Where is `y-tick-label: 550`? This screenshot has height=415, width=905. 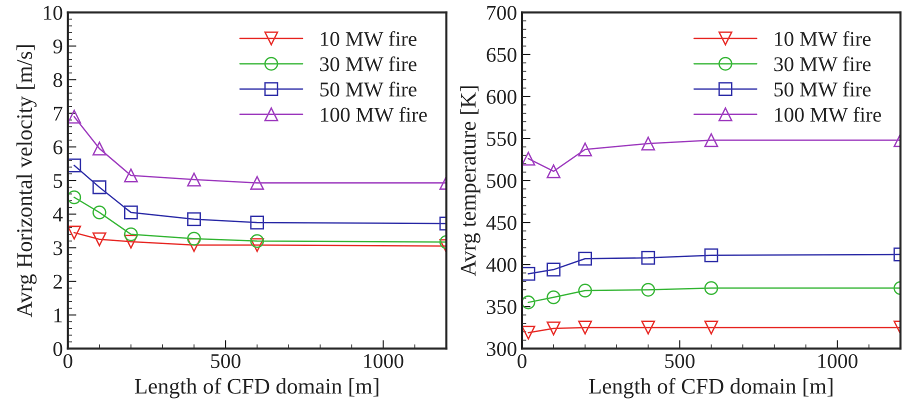
y-tick-label: 550 is located at coordinates (501, 139).